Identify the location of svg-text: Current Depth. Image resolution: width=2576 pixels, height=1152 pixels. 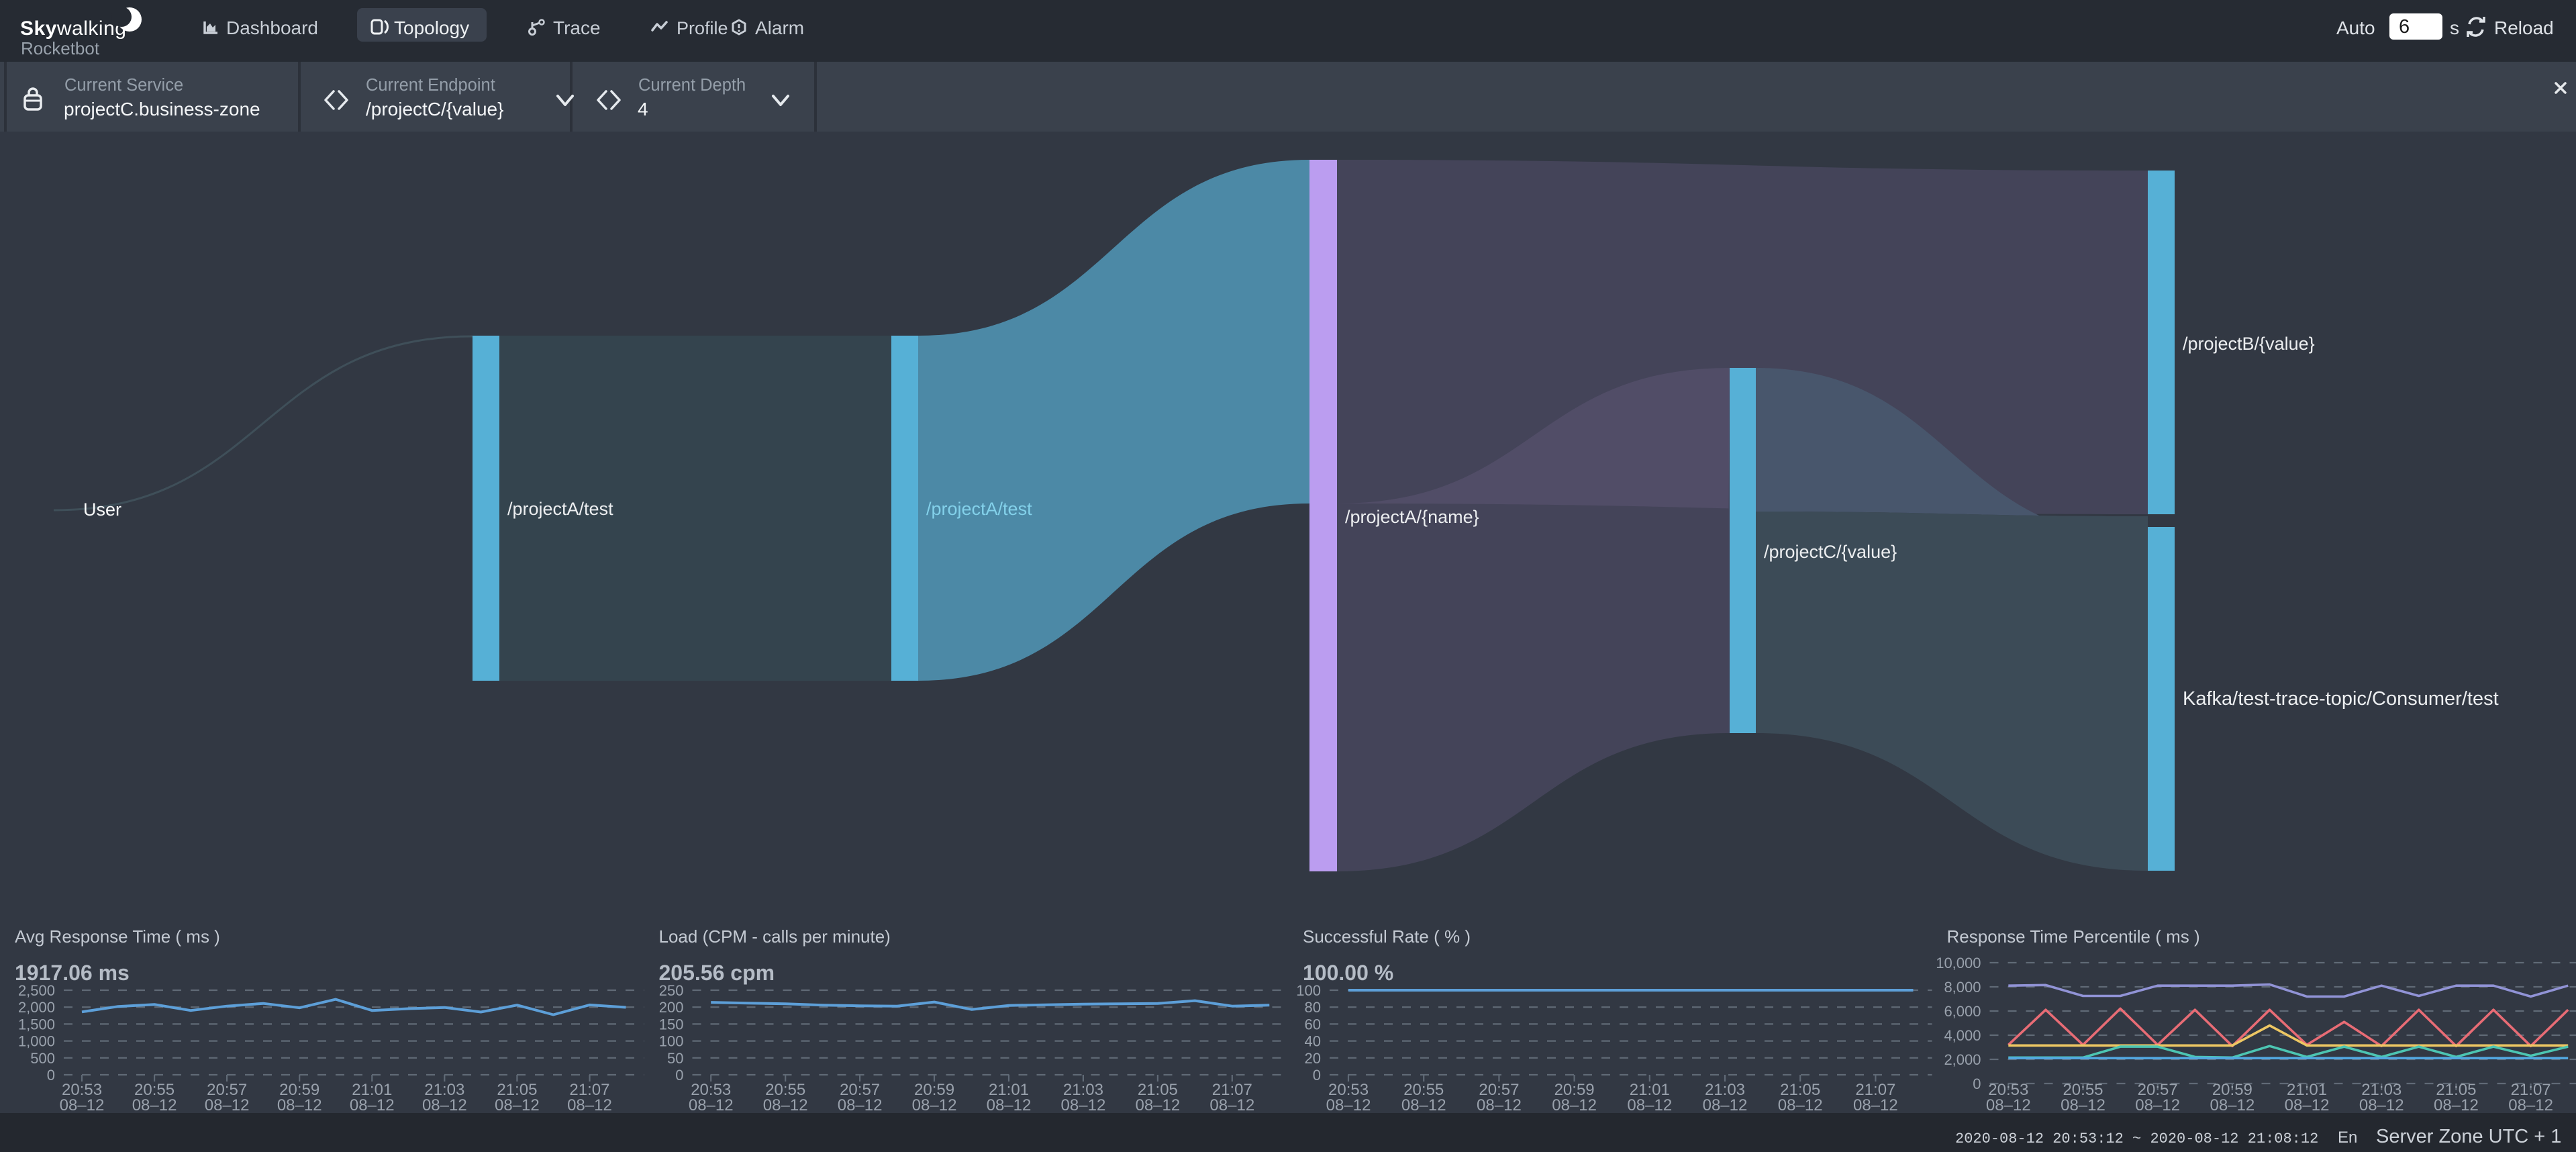
(692, 85).